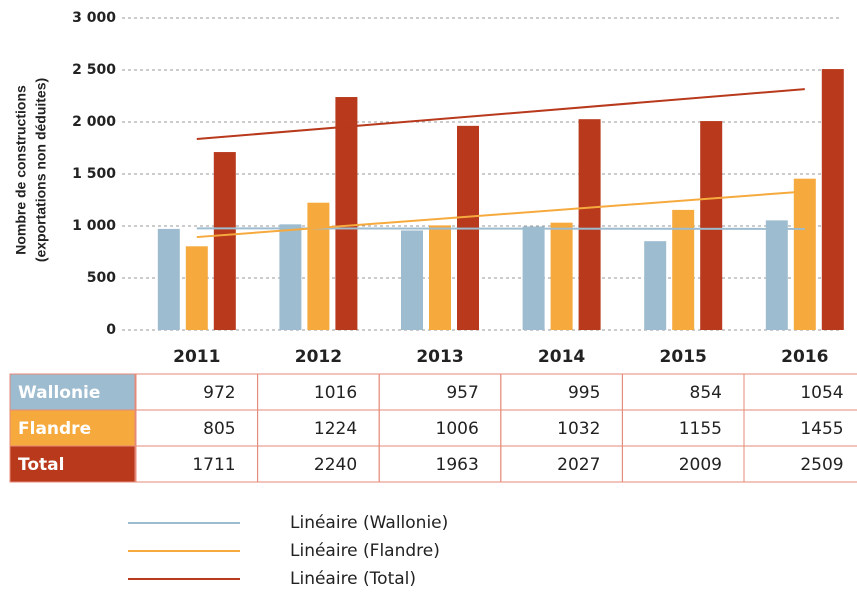 Image resolution: width=857 pixels, height=595 pixels. I want to click on table-value: 1224, so click(335, 429).